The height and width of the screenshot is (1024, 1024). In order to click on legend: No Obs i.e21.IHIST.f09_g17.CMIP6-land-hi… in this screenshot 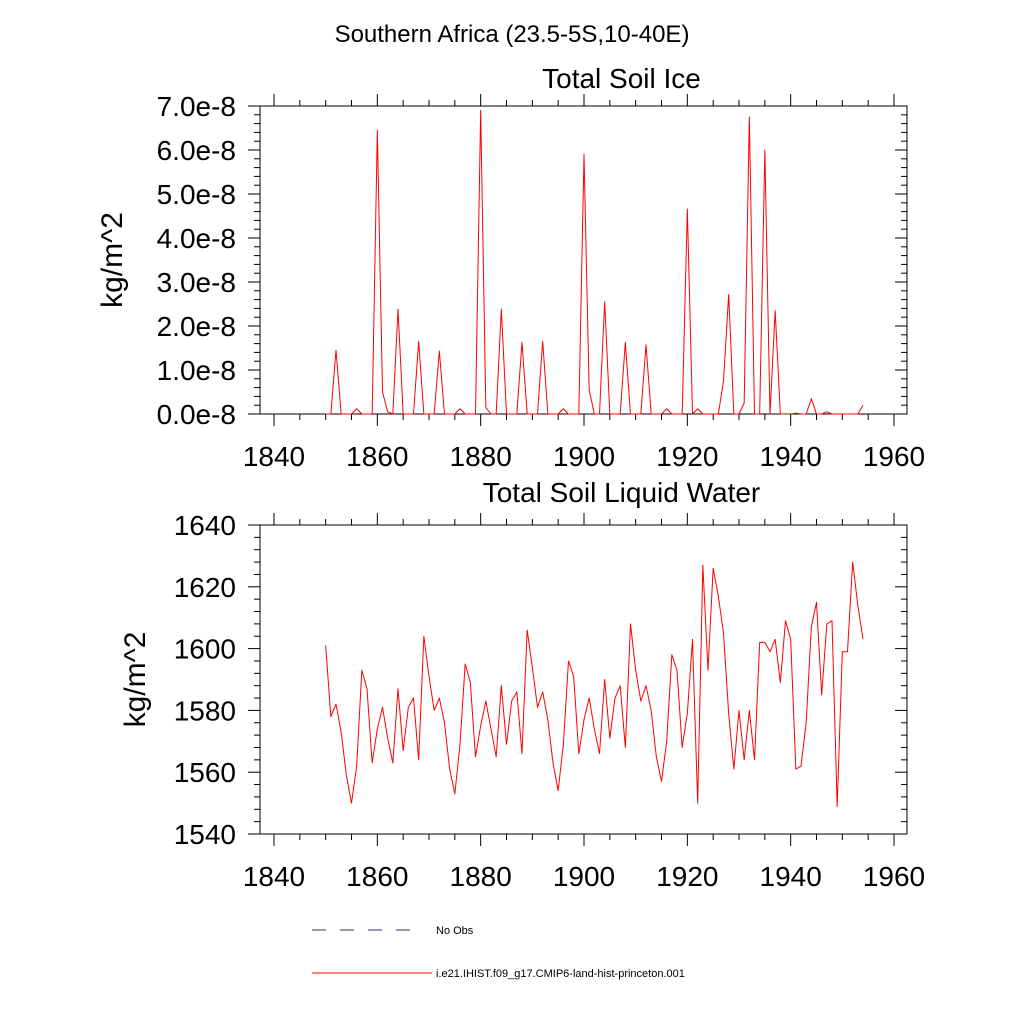, I will do `click(498, 952)`.